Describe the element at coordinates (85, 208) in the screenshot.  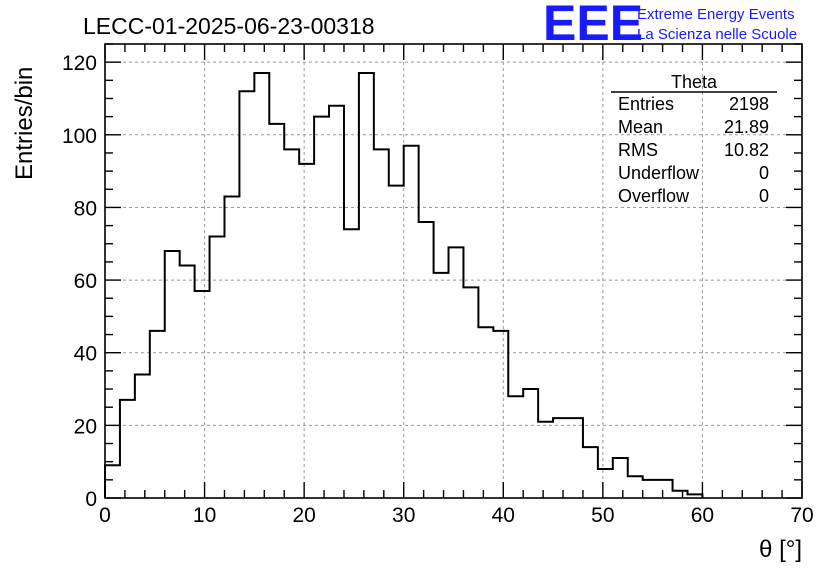
I see `y-tick-label: 80` at that location.